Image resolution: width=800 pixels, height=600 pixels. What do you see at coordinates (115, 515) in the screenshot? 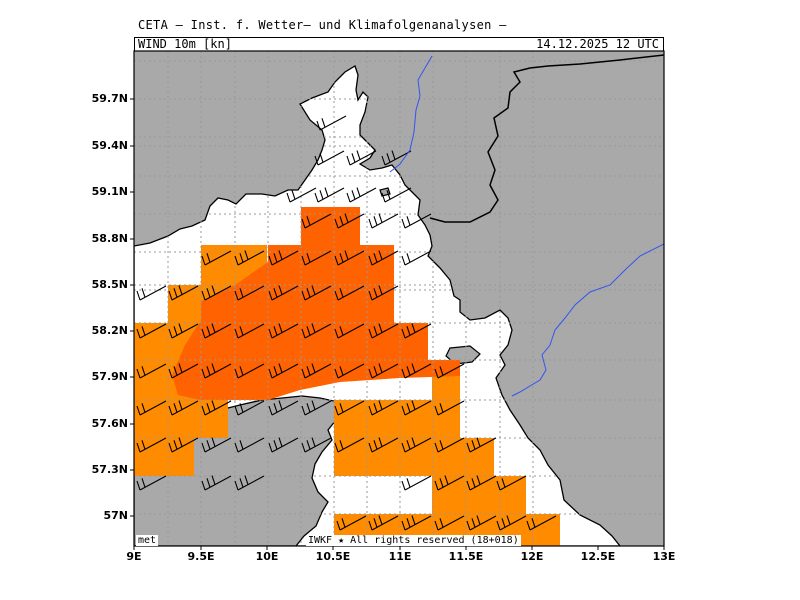
I see `lat-label: 57N` at bounding box center [115, 515].